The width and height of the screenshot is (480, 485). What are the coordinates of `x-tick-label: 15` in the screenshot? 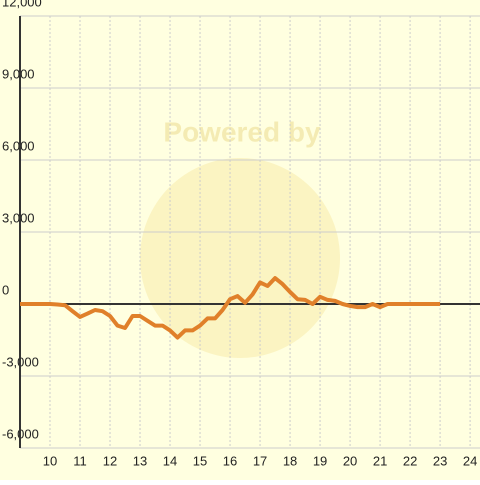 It's located at (200, 460).